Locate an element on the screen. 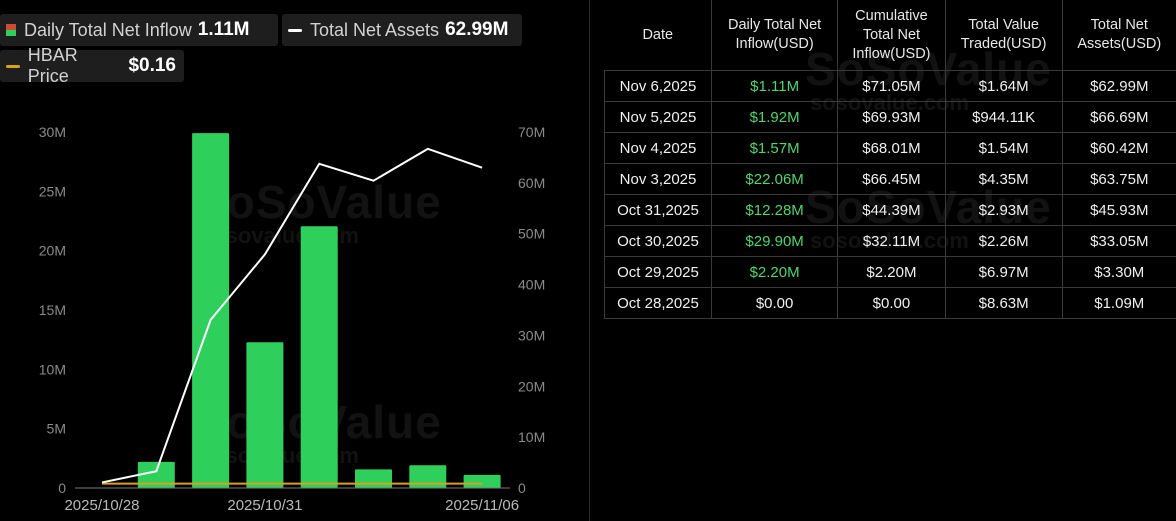 The width and height of the screenshot is (1176, 521). table-cell: Oct 30,2025 is located at coordinates (657, 241).